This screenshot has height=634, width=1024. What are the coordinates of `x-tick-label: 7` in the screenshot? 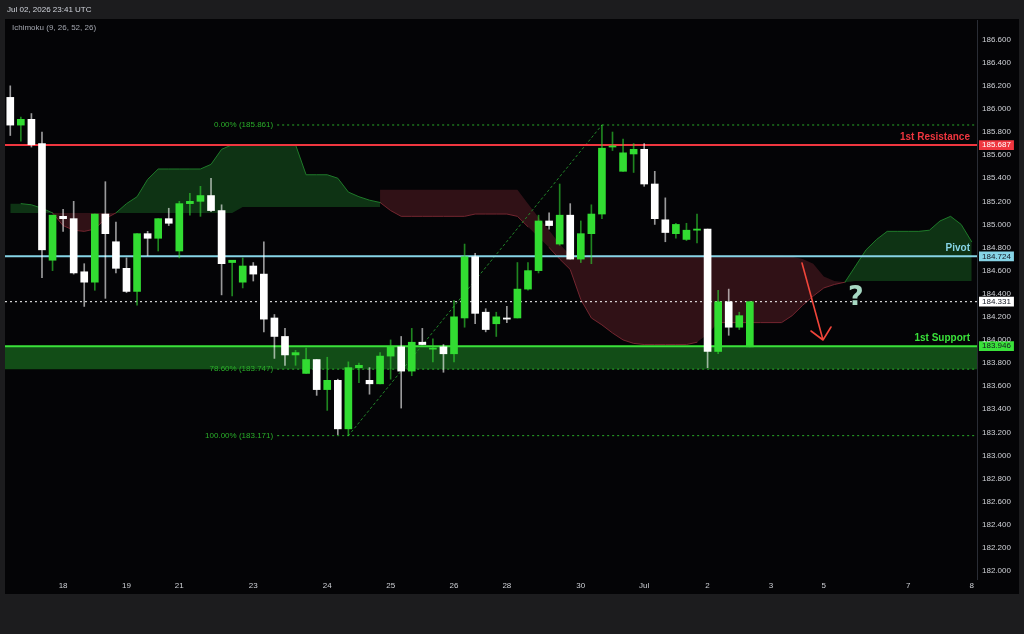 It's located at (909, 585).